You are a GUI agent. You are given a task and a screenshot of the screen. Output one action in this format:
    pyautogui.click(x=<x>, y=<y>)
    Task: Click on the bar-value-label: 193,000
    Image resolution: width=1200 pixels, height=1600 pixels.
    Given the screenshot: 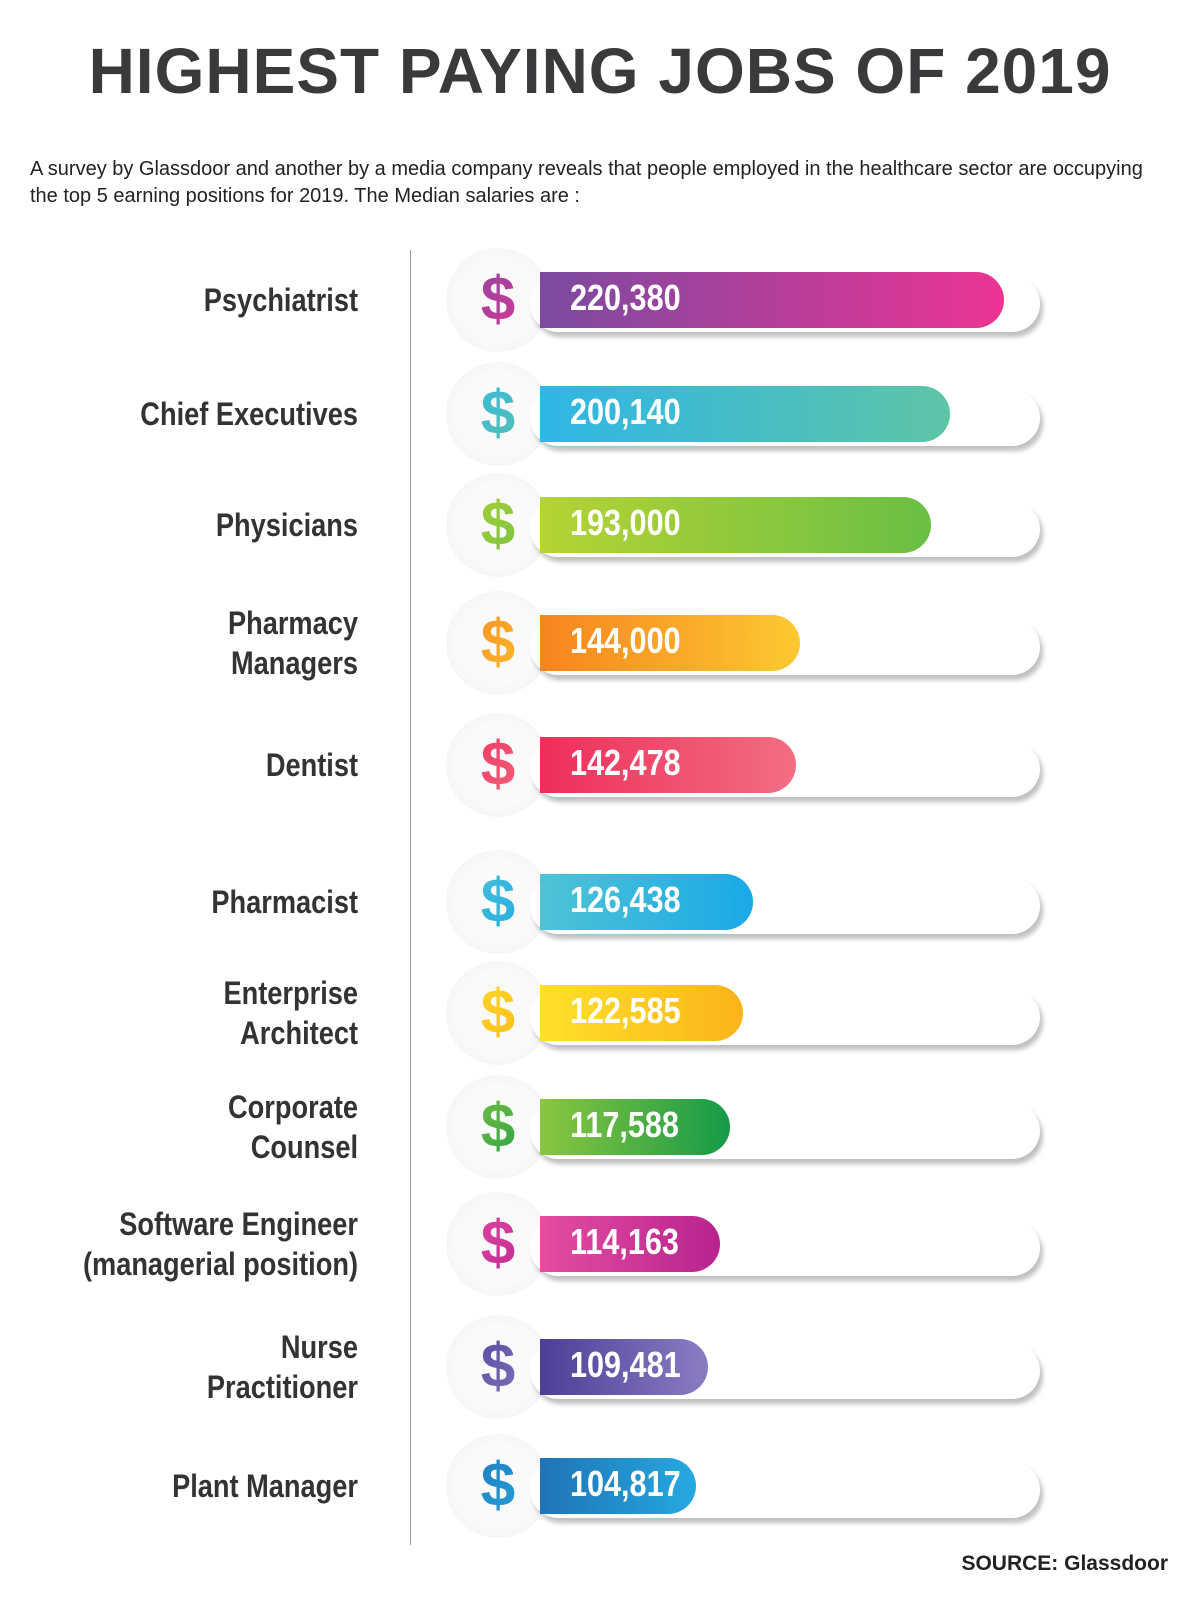 What is the action you would take?
    pyautogui.click(x=625, y=522)
    